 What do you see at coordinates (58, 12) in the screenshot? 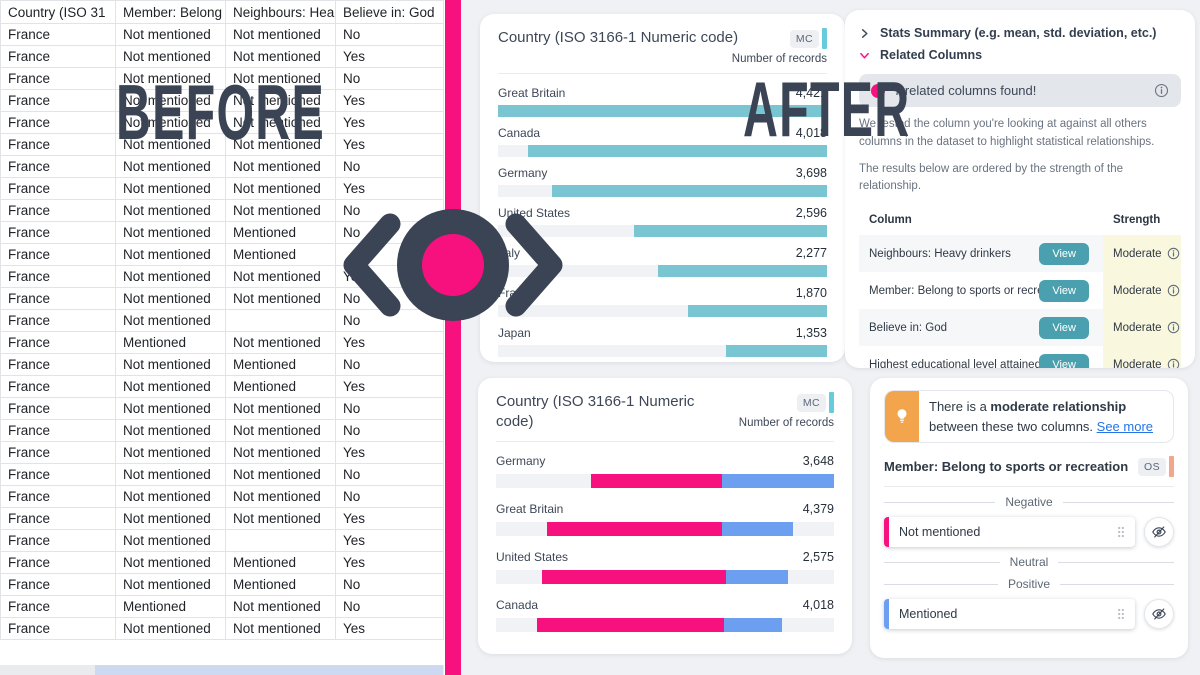
I see `sheet-header-cell: Country (ISO 31` at bounding box center [58, 12].